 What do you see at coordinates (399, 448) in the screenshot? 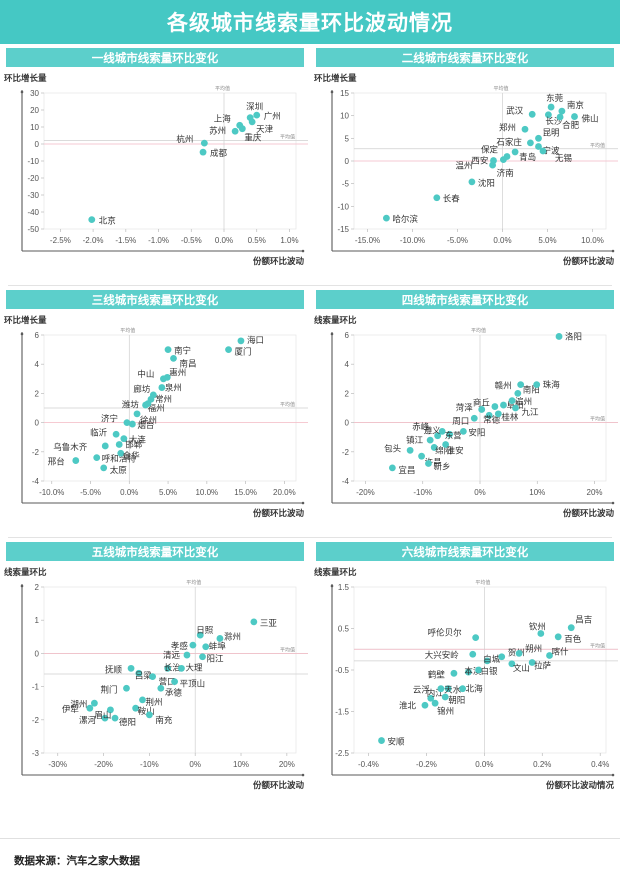
I see `data-point: 包头` at bounding box center [399, 448].